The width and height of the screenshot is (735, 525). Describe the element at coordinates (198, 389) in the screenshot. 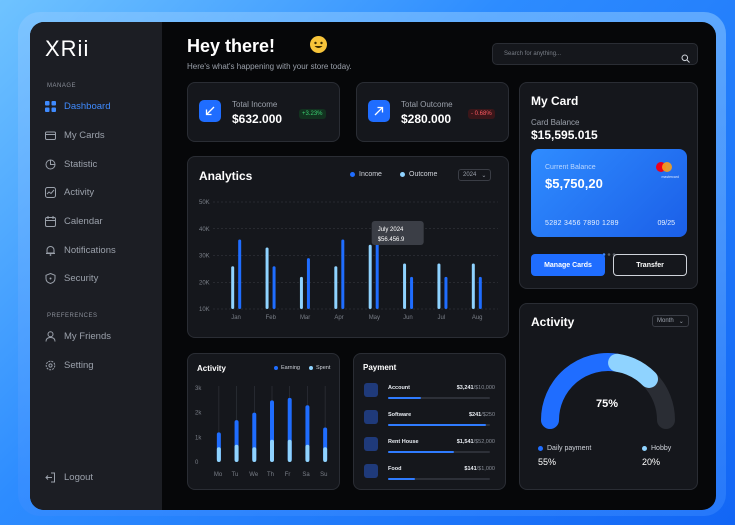

I see `y-tick-label: 3k` at that location.